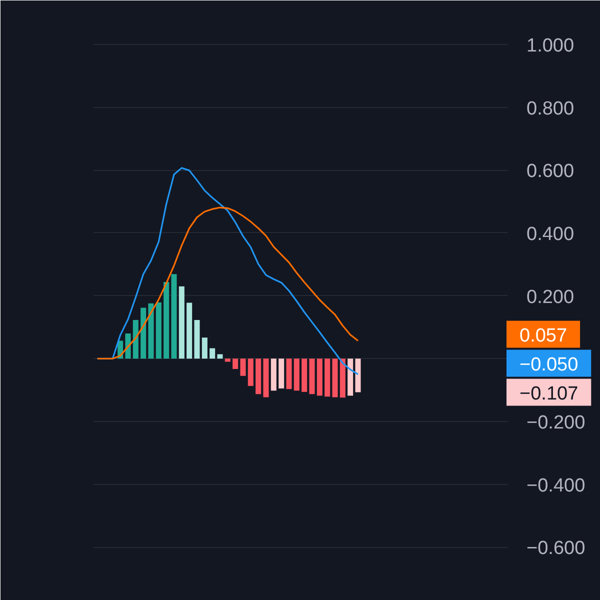 Image resolution: width=600 pixels, height=600 pixels. Describe the element at coordinates (227, 283) in the screenshot. I see `line-series` at that location.